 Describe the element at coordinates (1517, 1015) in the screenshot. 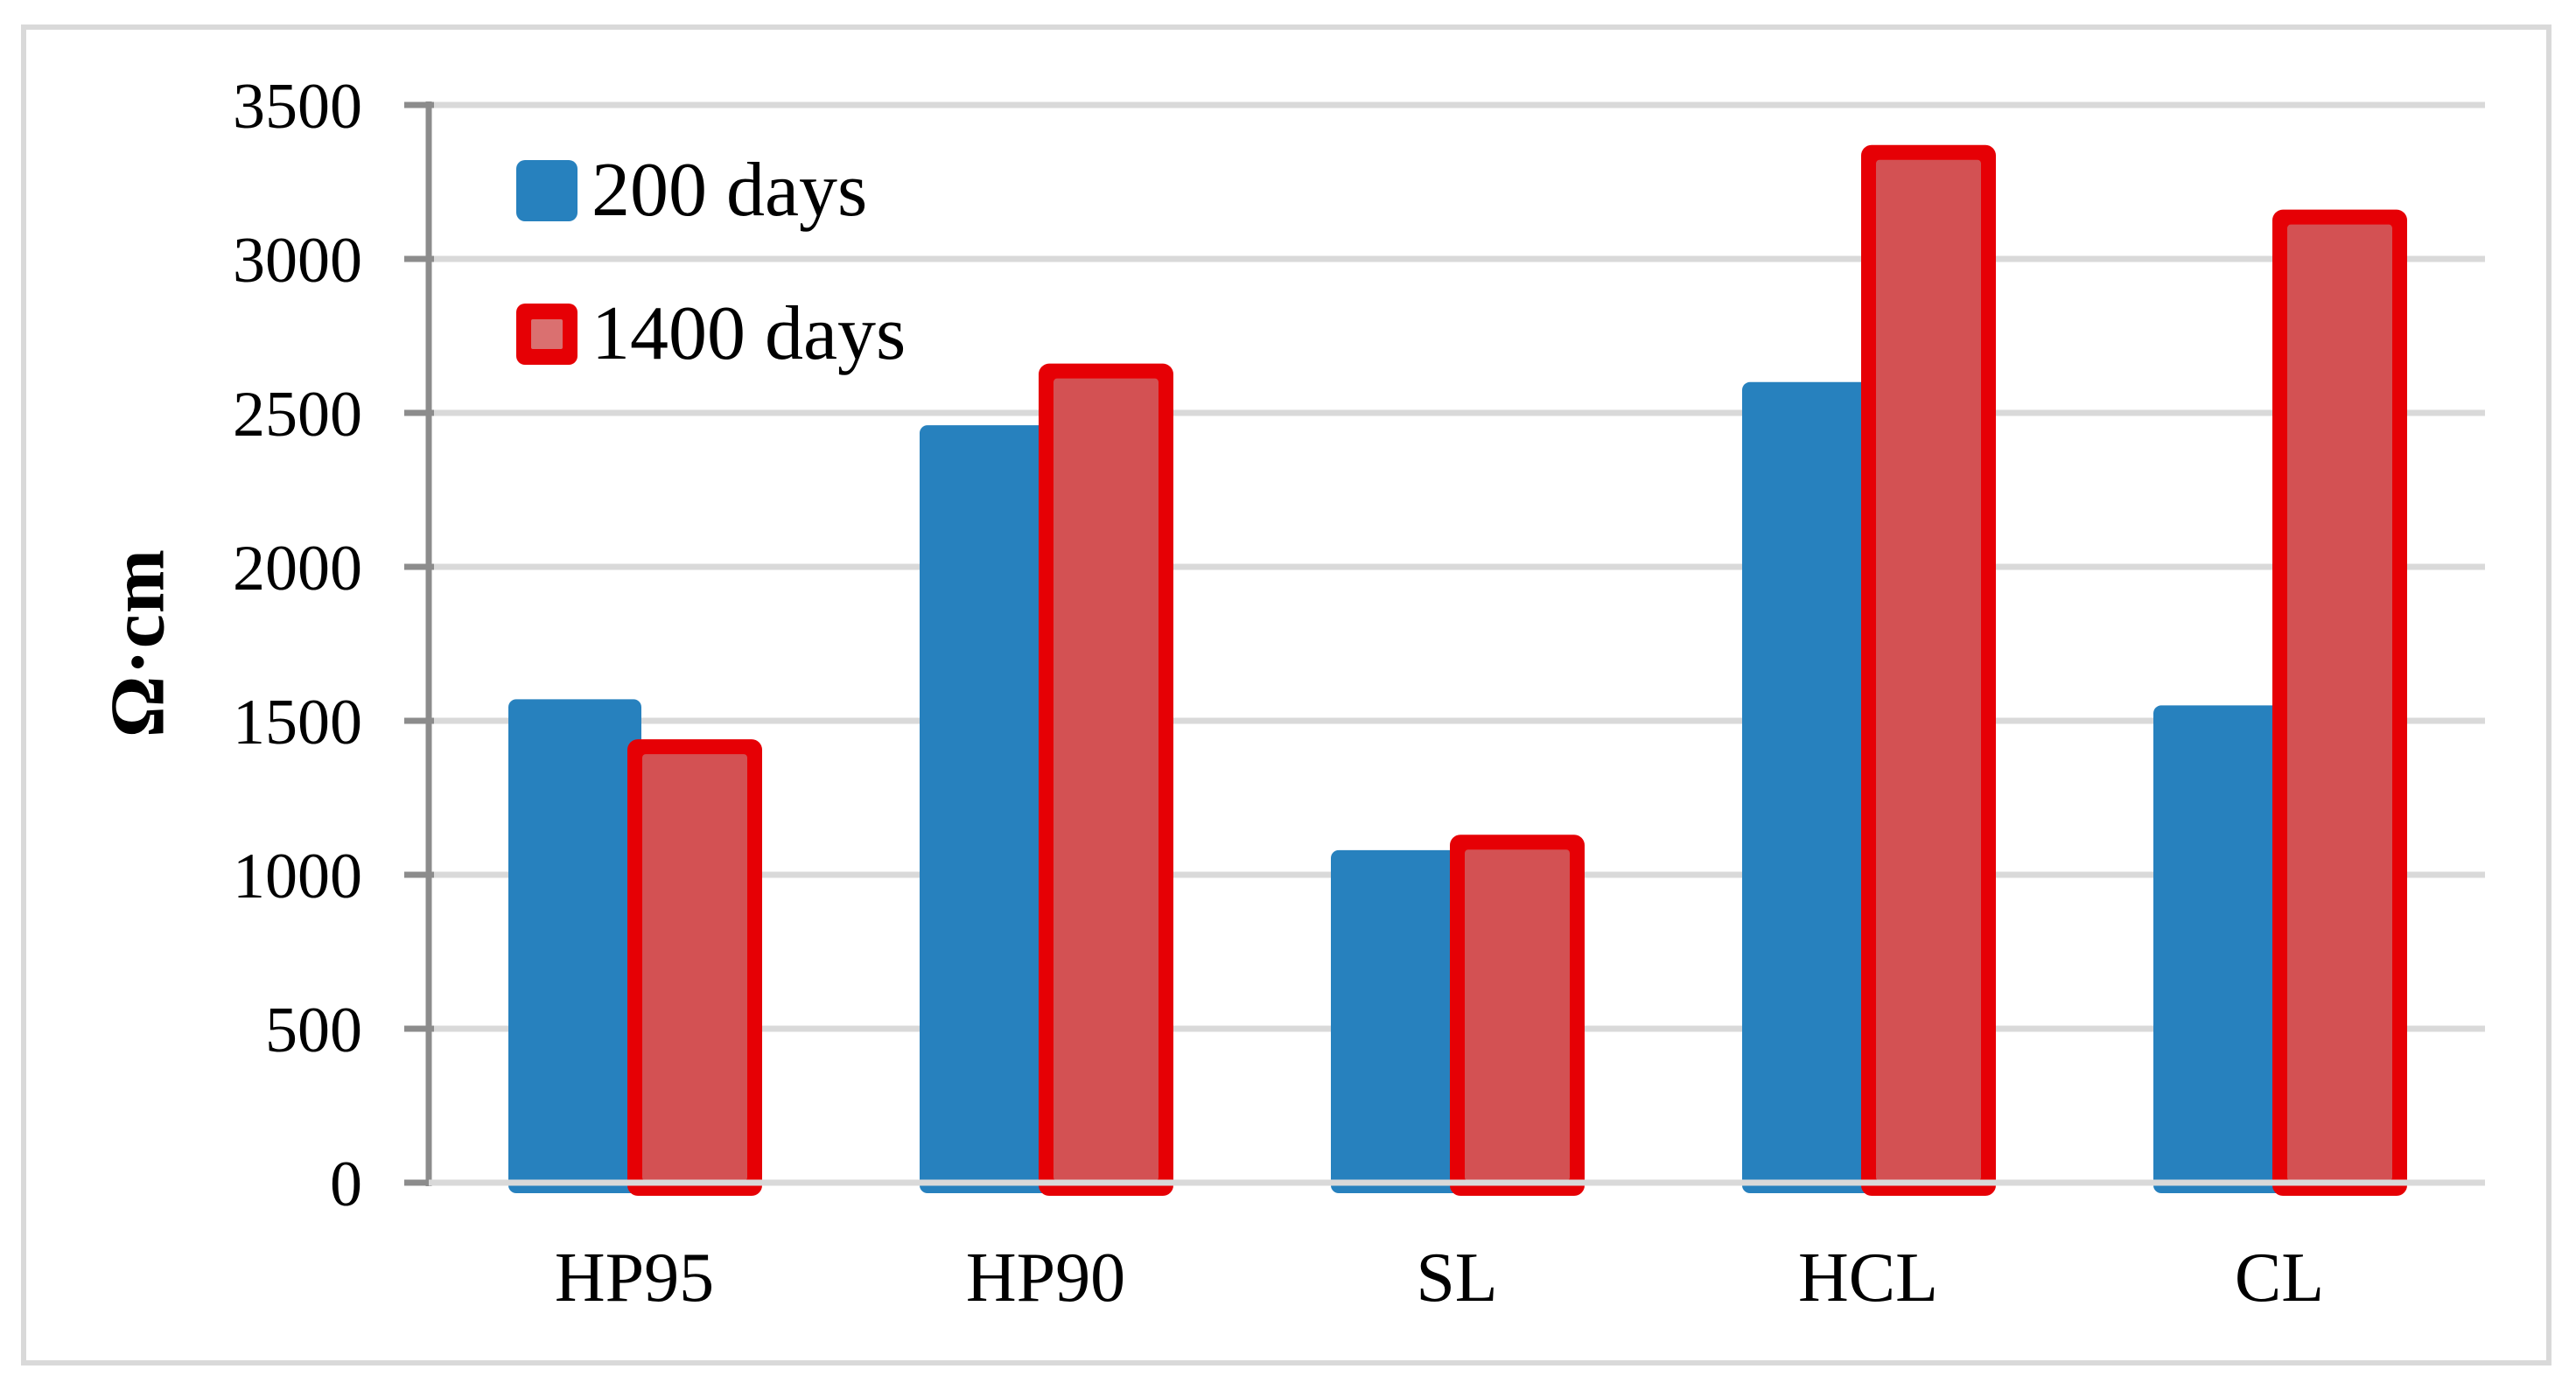

I see `bar-1400-days-fill-sl` at that location.